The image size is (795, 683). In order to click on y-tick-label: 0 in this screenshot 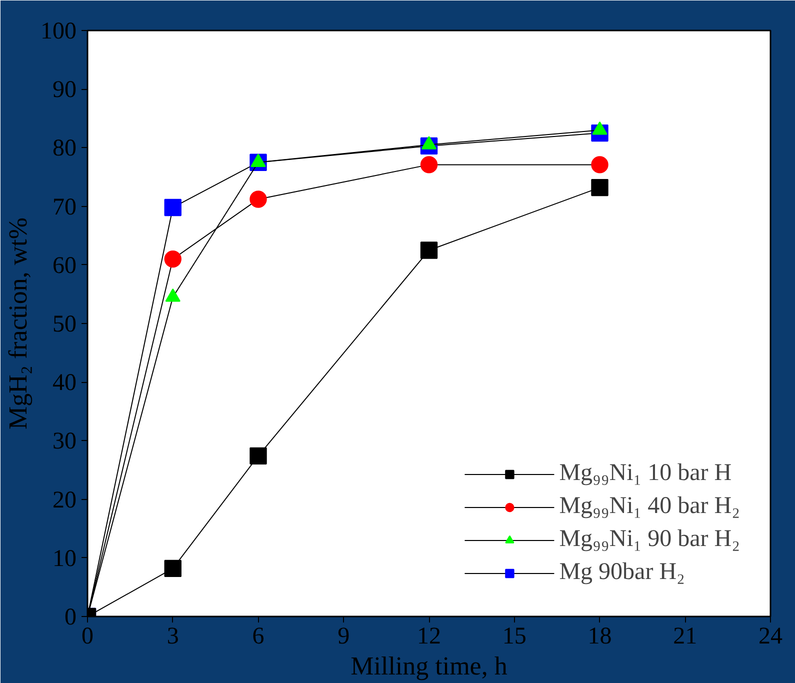, I will do `click(70, 617)`.